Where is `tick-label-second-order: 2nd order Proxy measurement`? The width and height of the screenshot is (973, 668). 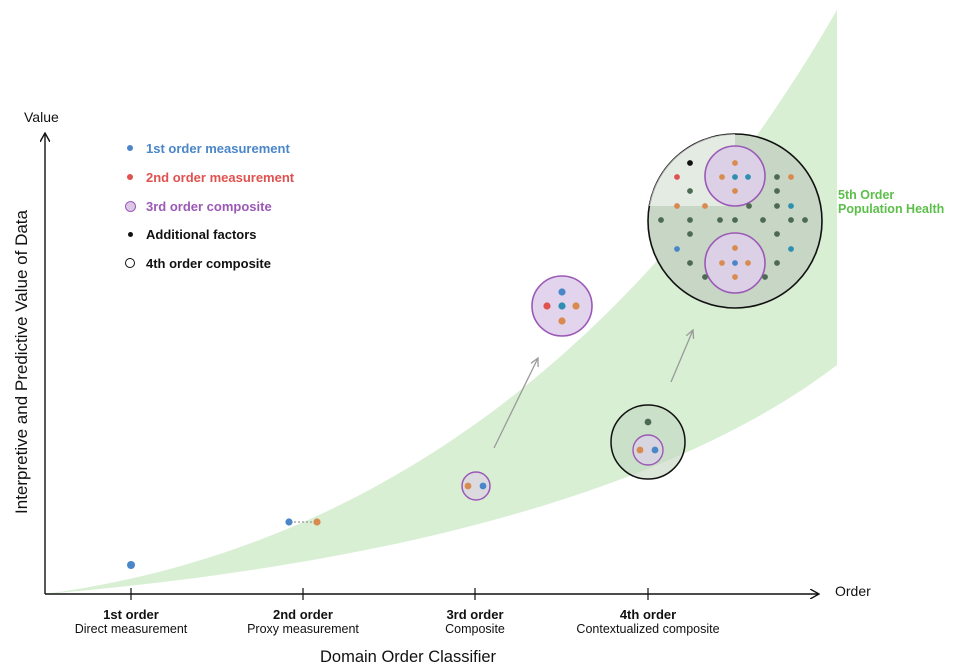 tick-label-second-order: 2nd order Proxy measurement is located at coordinates (303, 622).